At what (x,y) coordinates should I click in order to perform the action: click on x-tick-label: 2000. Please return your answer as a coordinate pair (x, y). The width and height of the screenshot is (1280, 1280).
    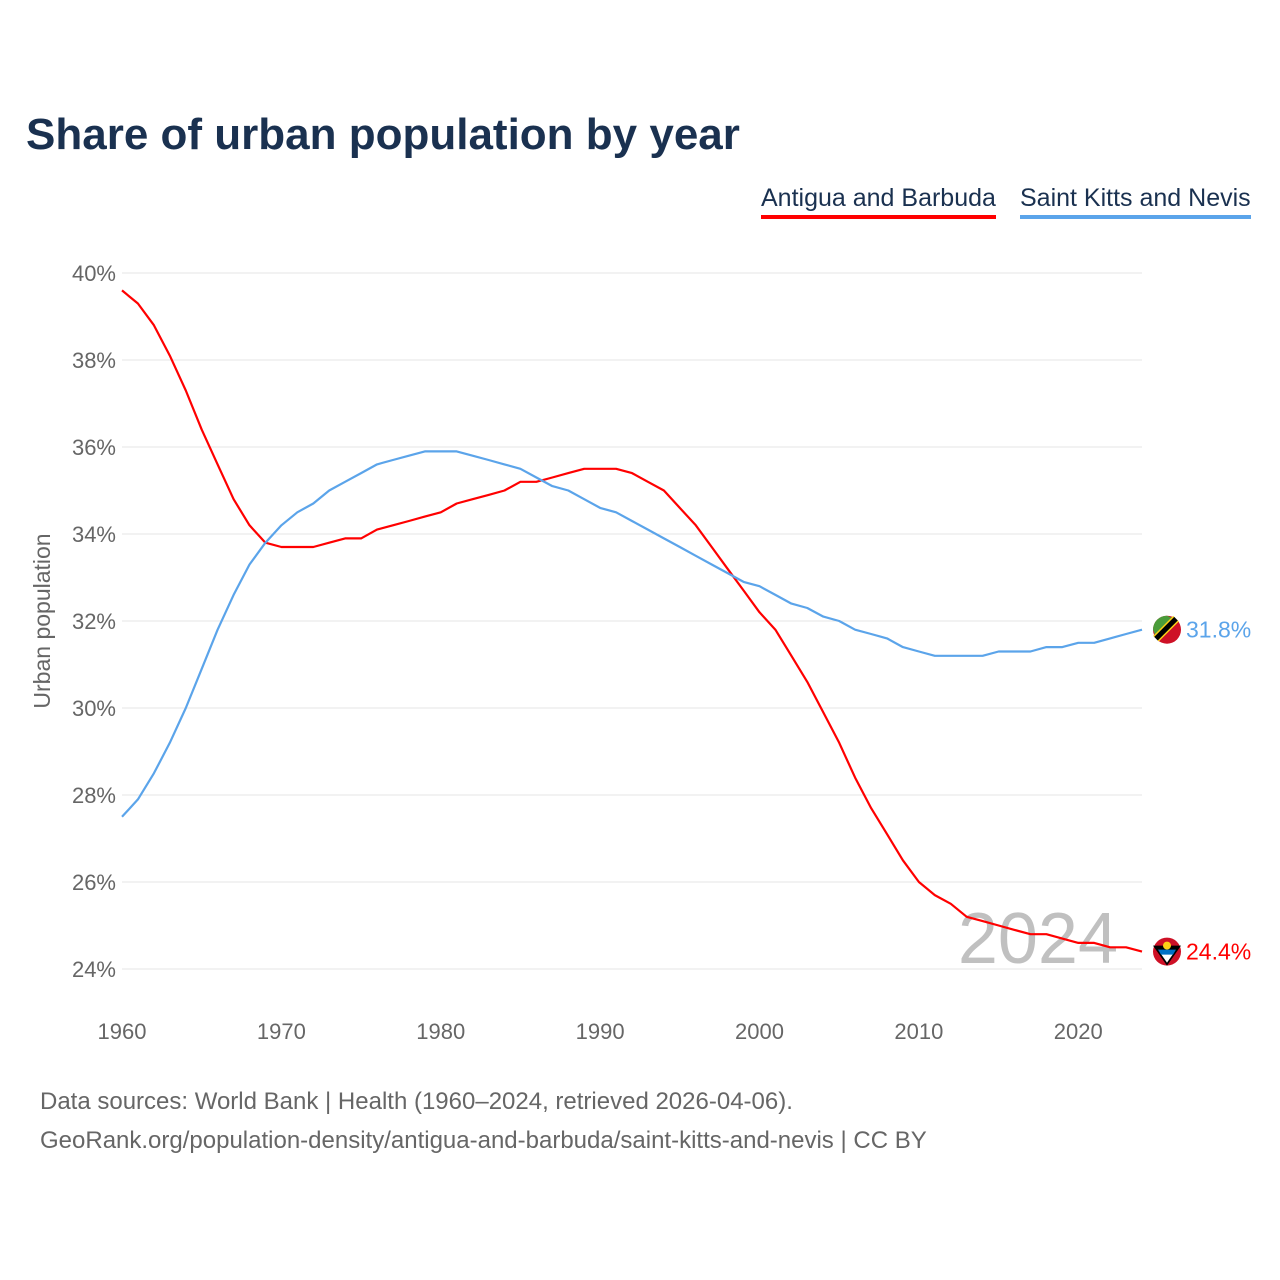
    Looking at the image, I should click on (759, 1031).